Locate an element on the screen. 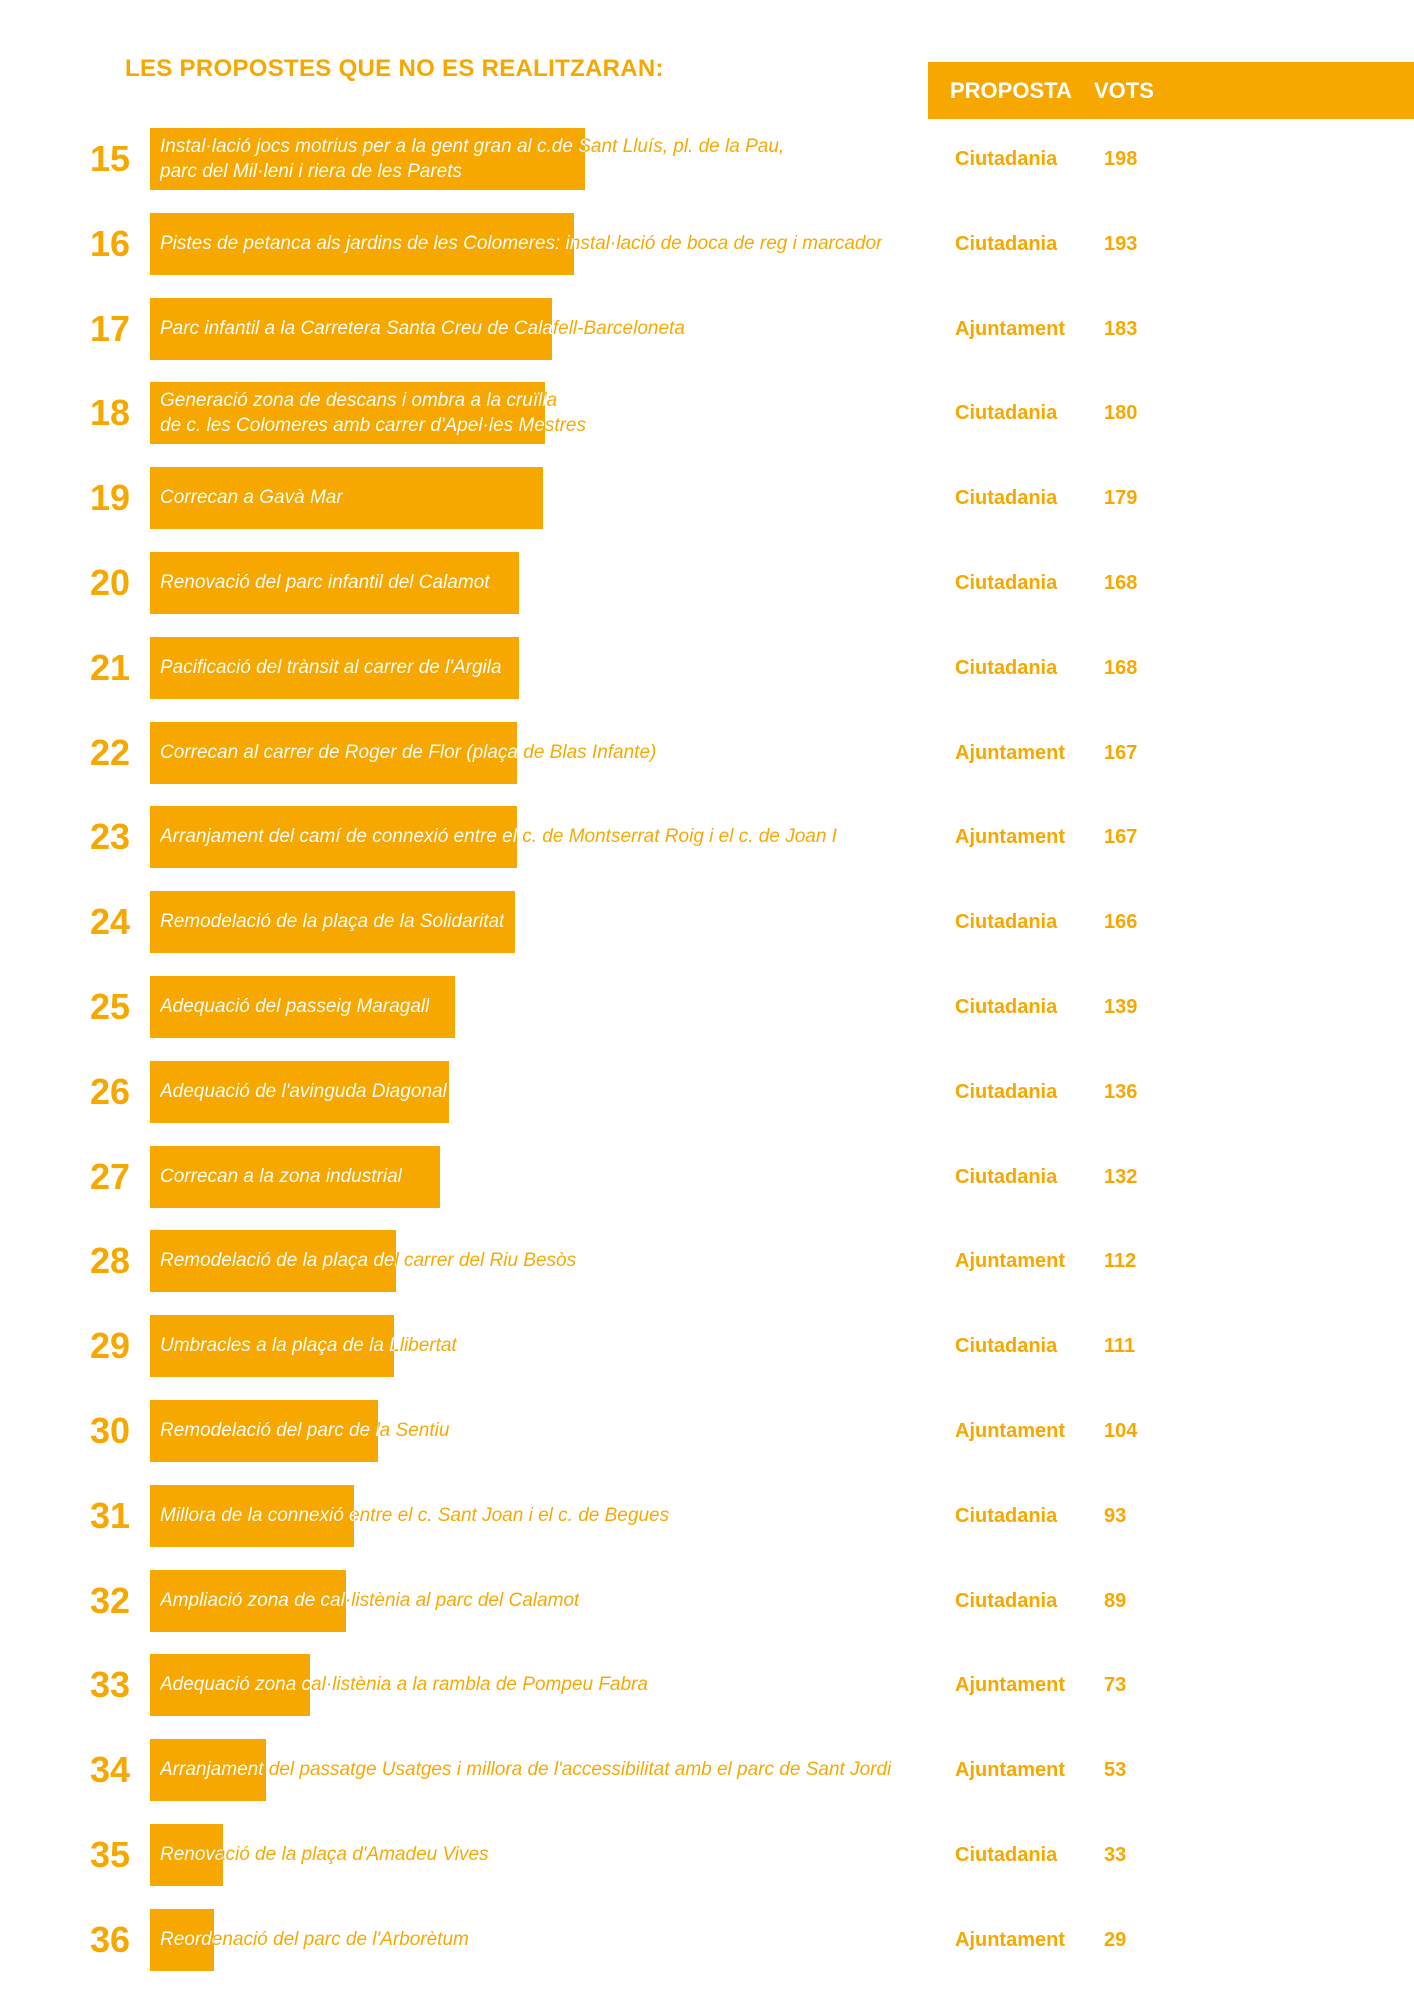 The width and height of the screenshot is (1414, 2000). proposal-votes: 139 is located at coordinates (1121, 1007).